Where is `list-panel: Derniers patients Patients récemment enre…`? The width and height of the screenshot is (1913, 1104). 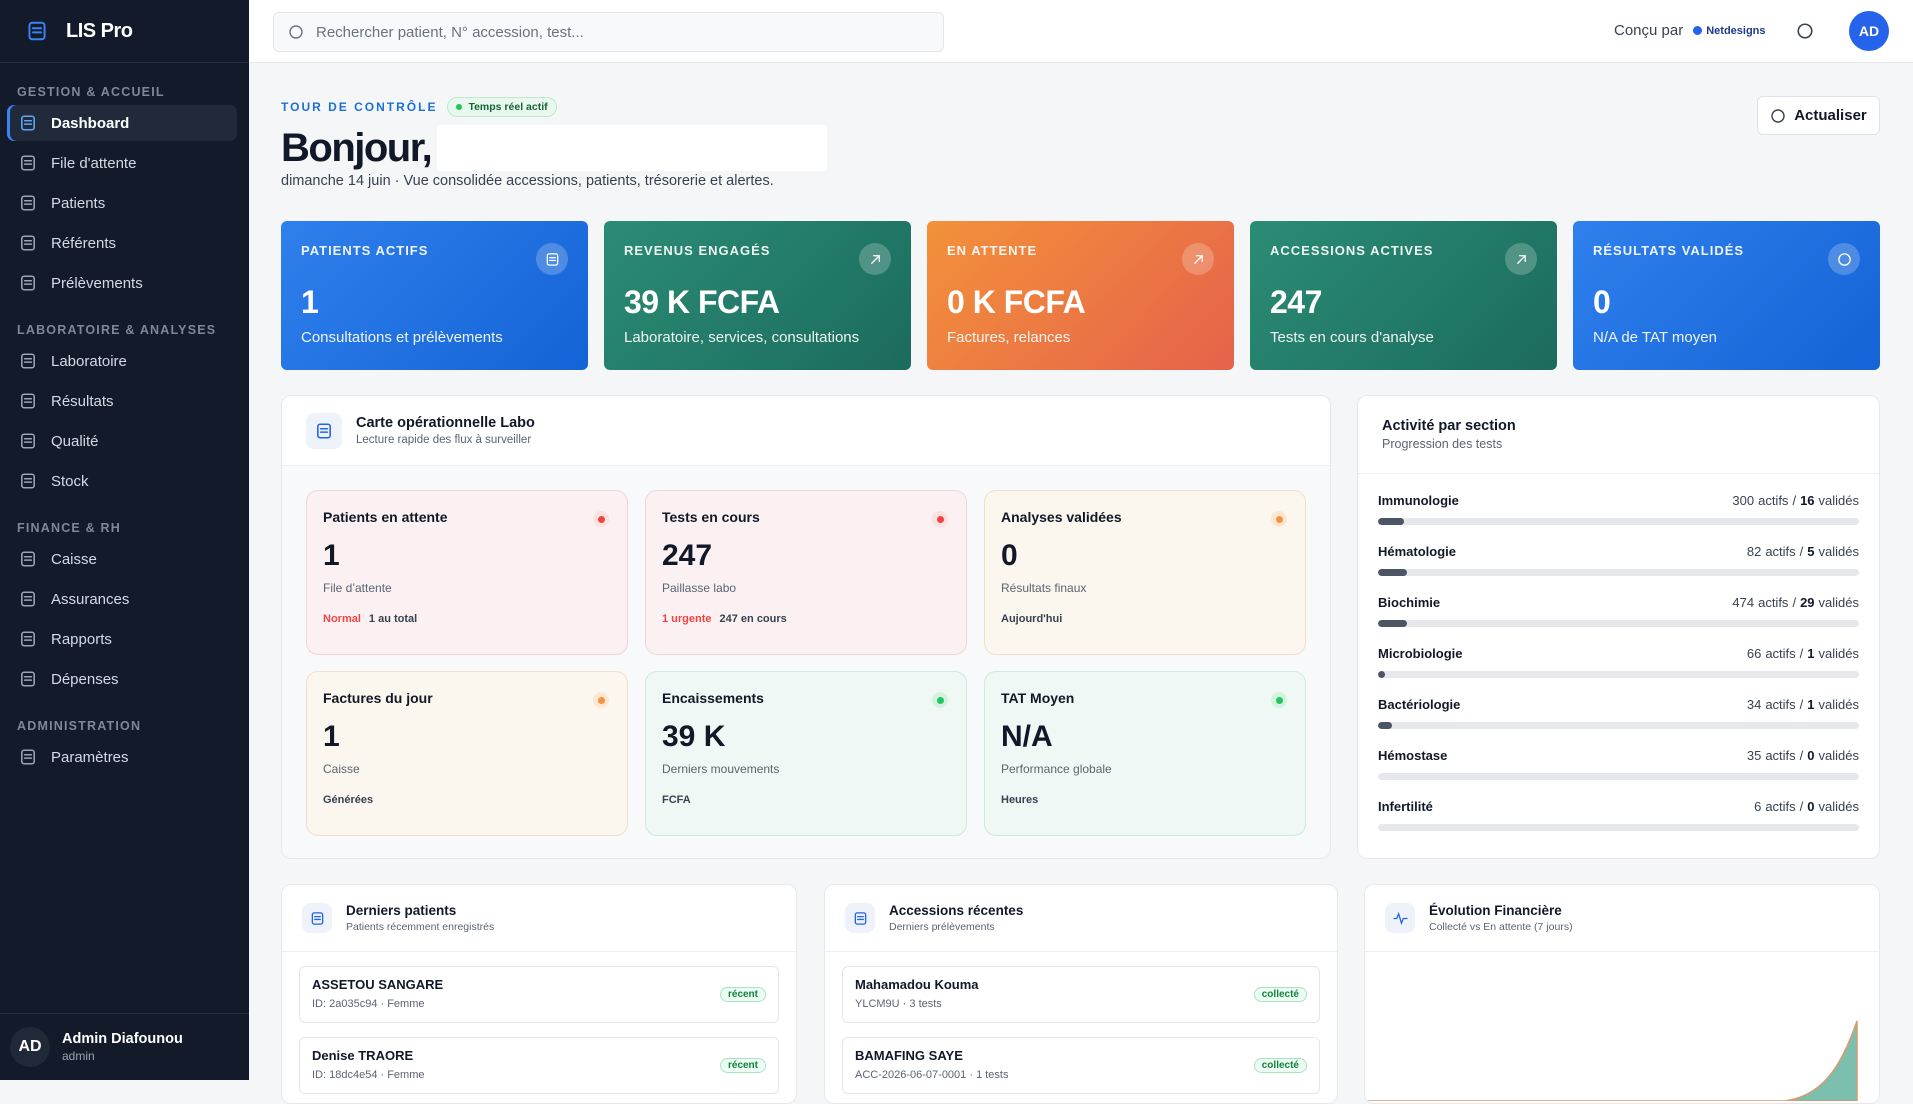 list-panel: Derniers patients Patients récemment enre… is located at coordinates (539, 994).